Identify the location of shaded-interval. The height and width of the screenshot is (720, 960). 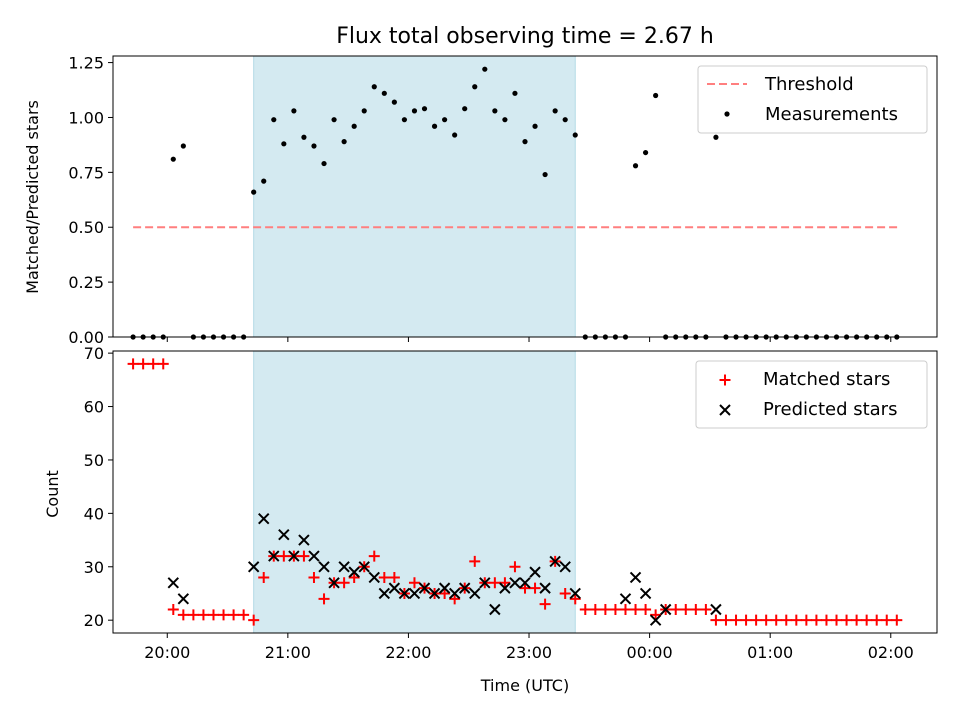
(414, 196).